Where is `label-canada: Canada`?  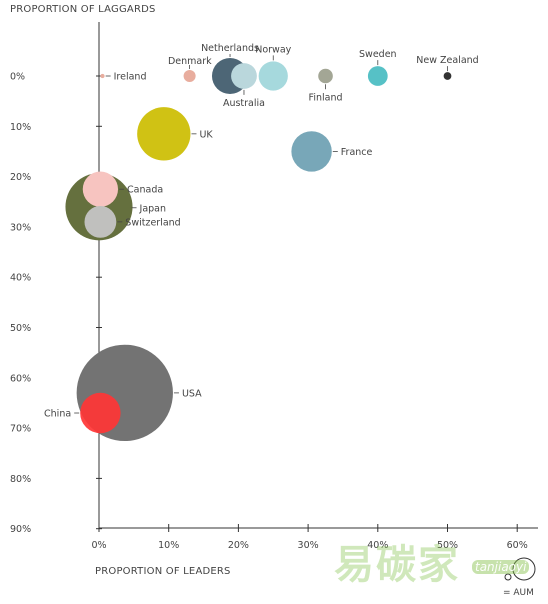
label-canada: Canada is located at coordinates (145, 190).